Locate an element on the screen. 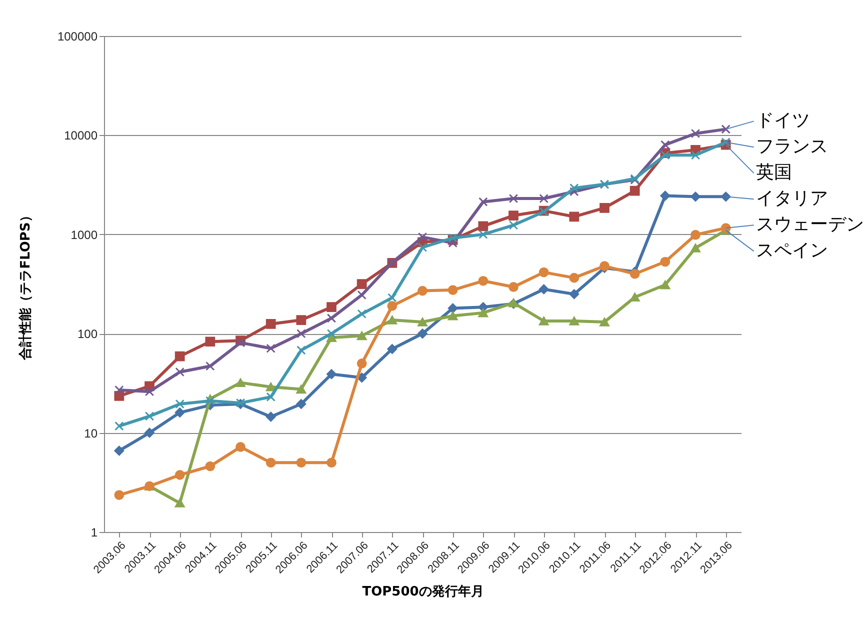 This screenshot has width=867, height=626. series-label: 英国 is located at coordinates (774, 173).